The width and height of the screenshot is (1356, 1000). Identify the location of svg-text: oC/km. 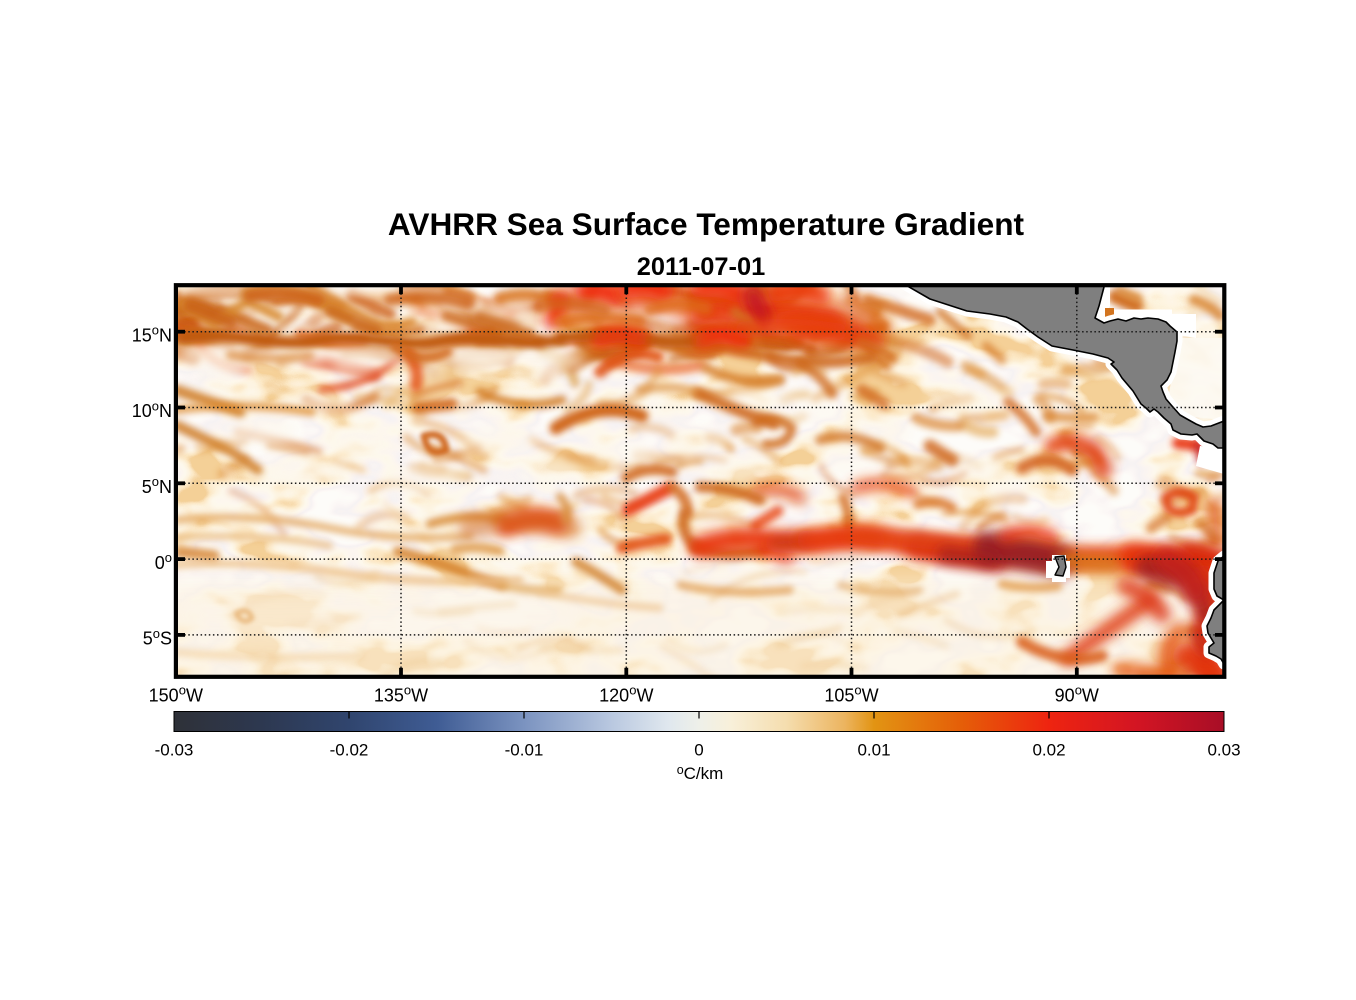
(700, 773).